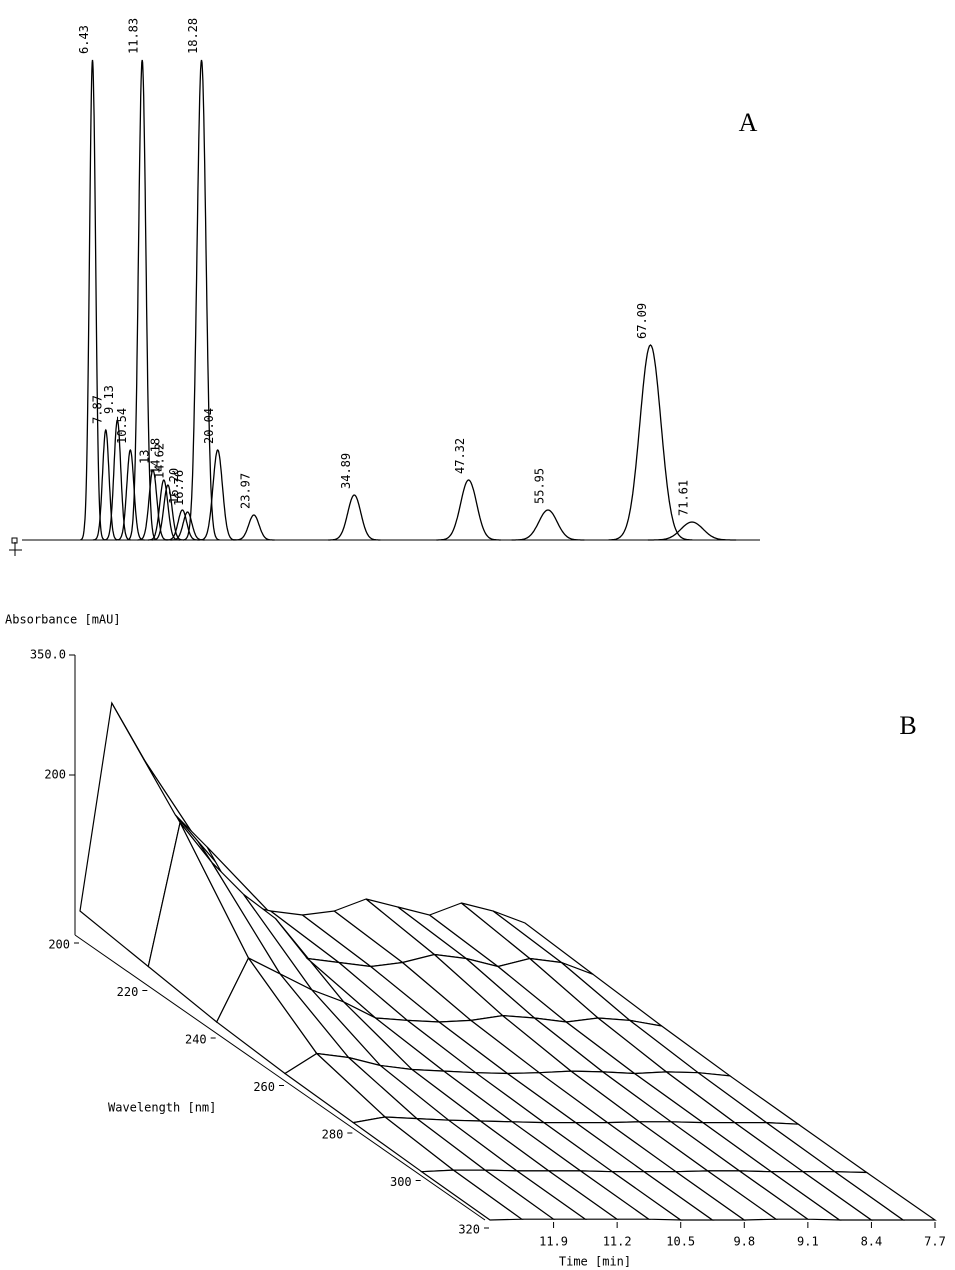  Describe the element at coordinates (128, 992) in the screenshot. I see `wavelength-tick-label: 220` at that location.